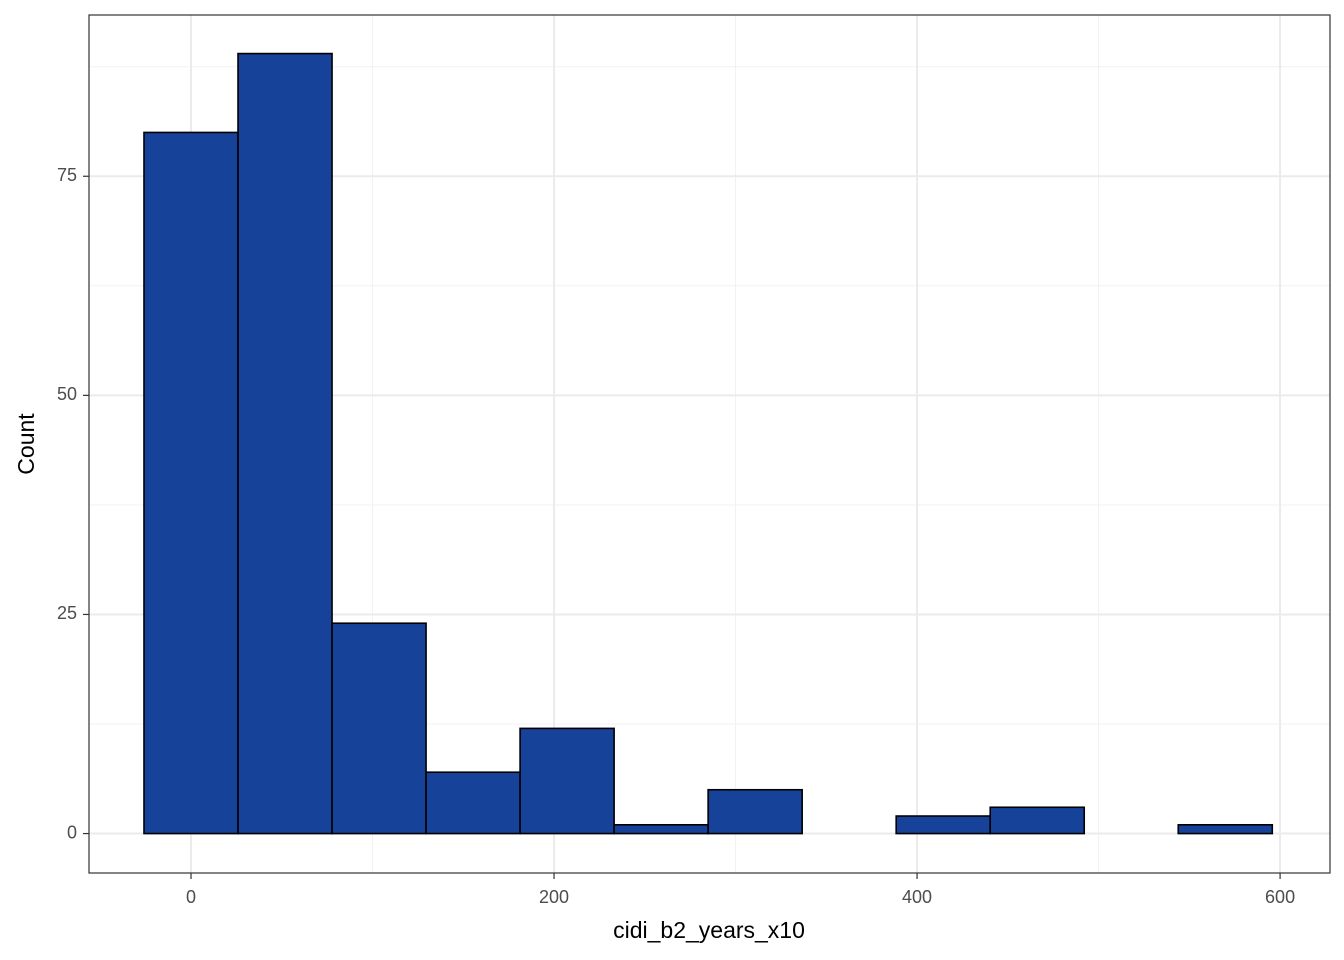 This screenshot has width=1344, height=960. Describe the element at coordinates (554, 897) in the screenshot. I see `x-tick-label: 200` at that location.